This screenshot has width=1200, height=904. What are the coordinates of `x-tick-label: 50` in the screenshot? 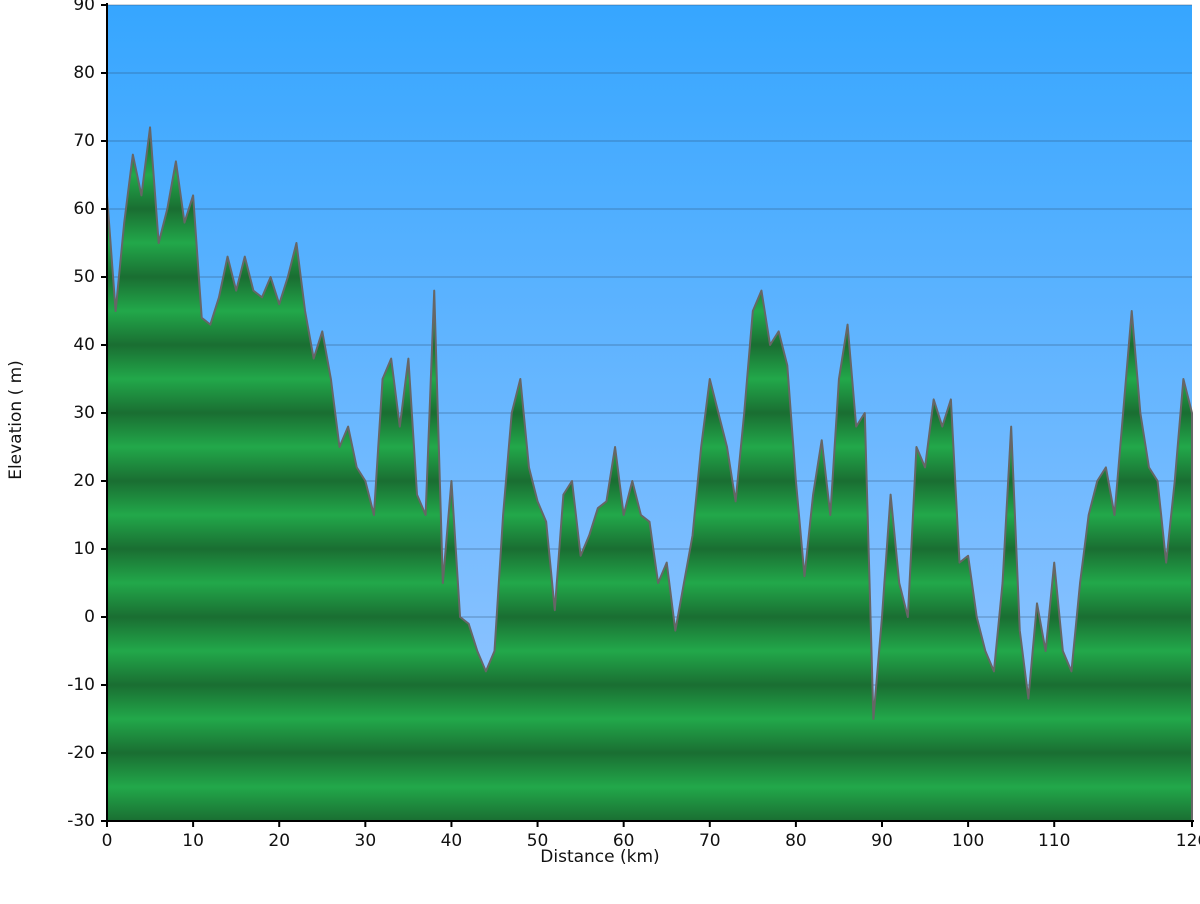 It's located at (538, 841).